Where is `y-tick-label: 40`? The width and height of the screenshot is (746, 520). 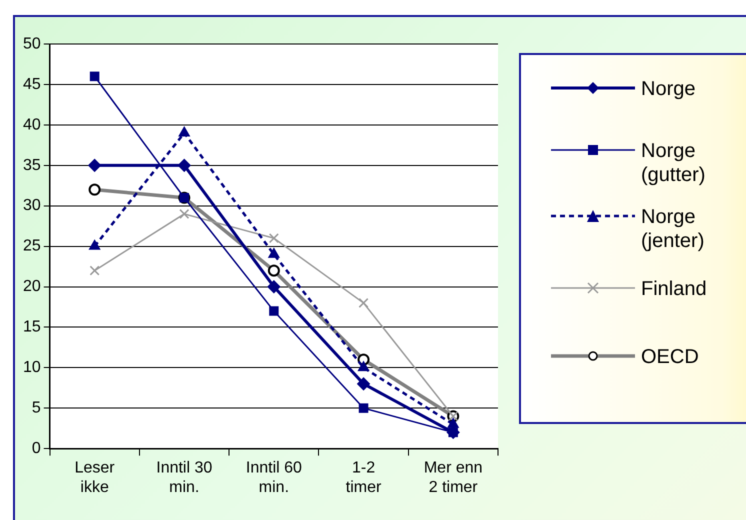
y-tick-label: 40 is located at coordinates (32, 125).